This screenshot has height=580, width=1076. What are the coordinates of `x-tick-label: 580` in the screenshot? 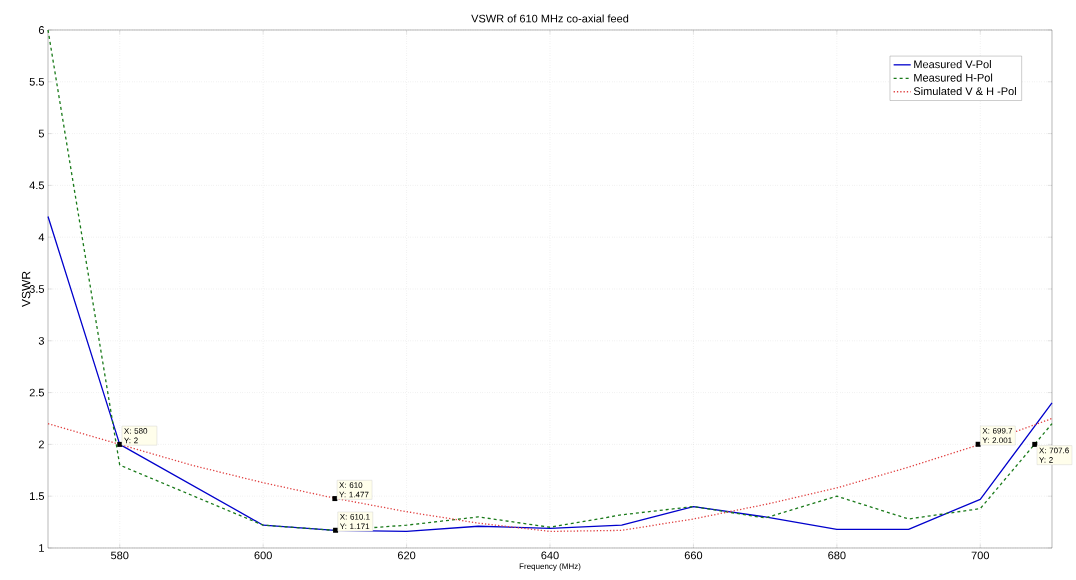 It's located at (119, 555).